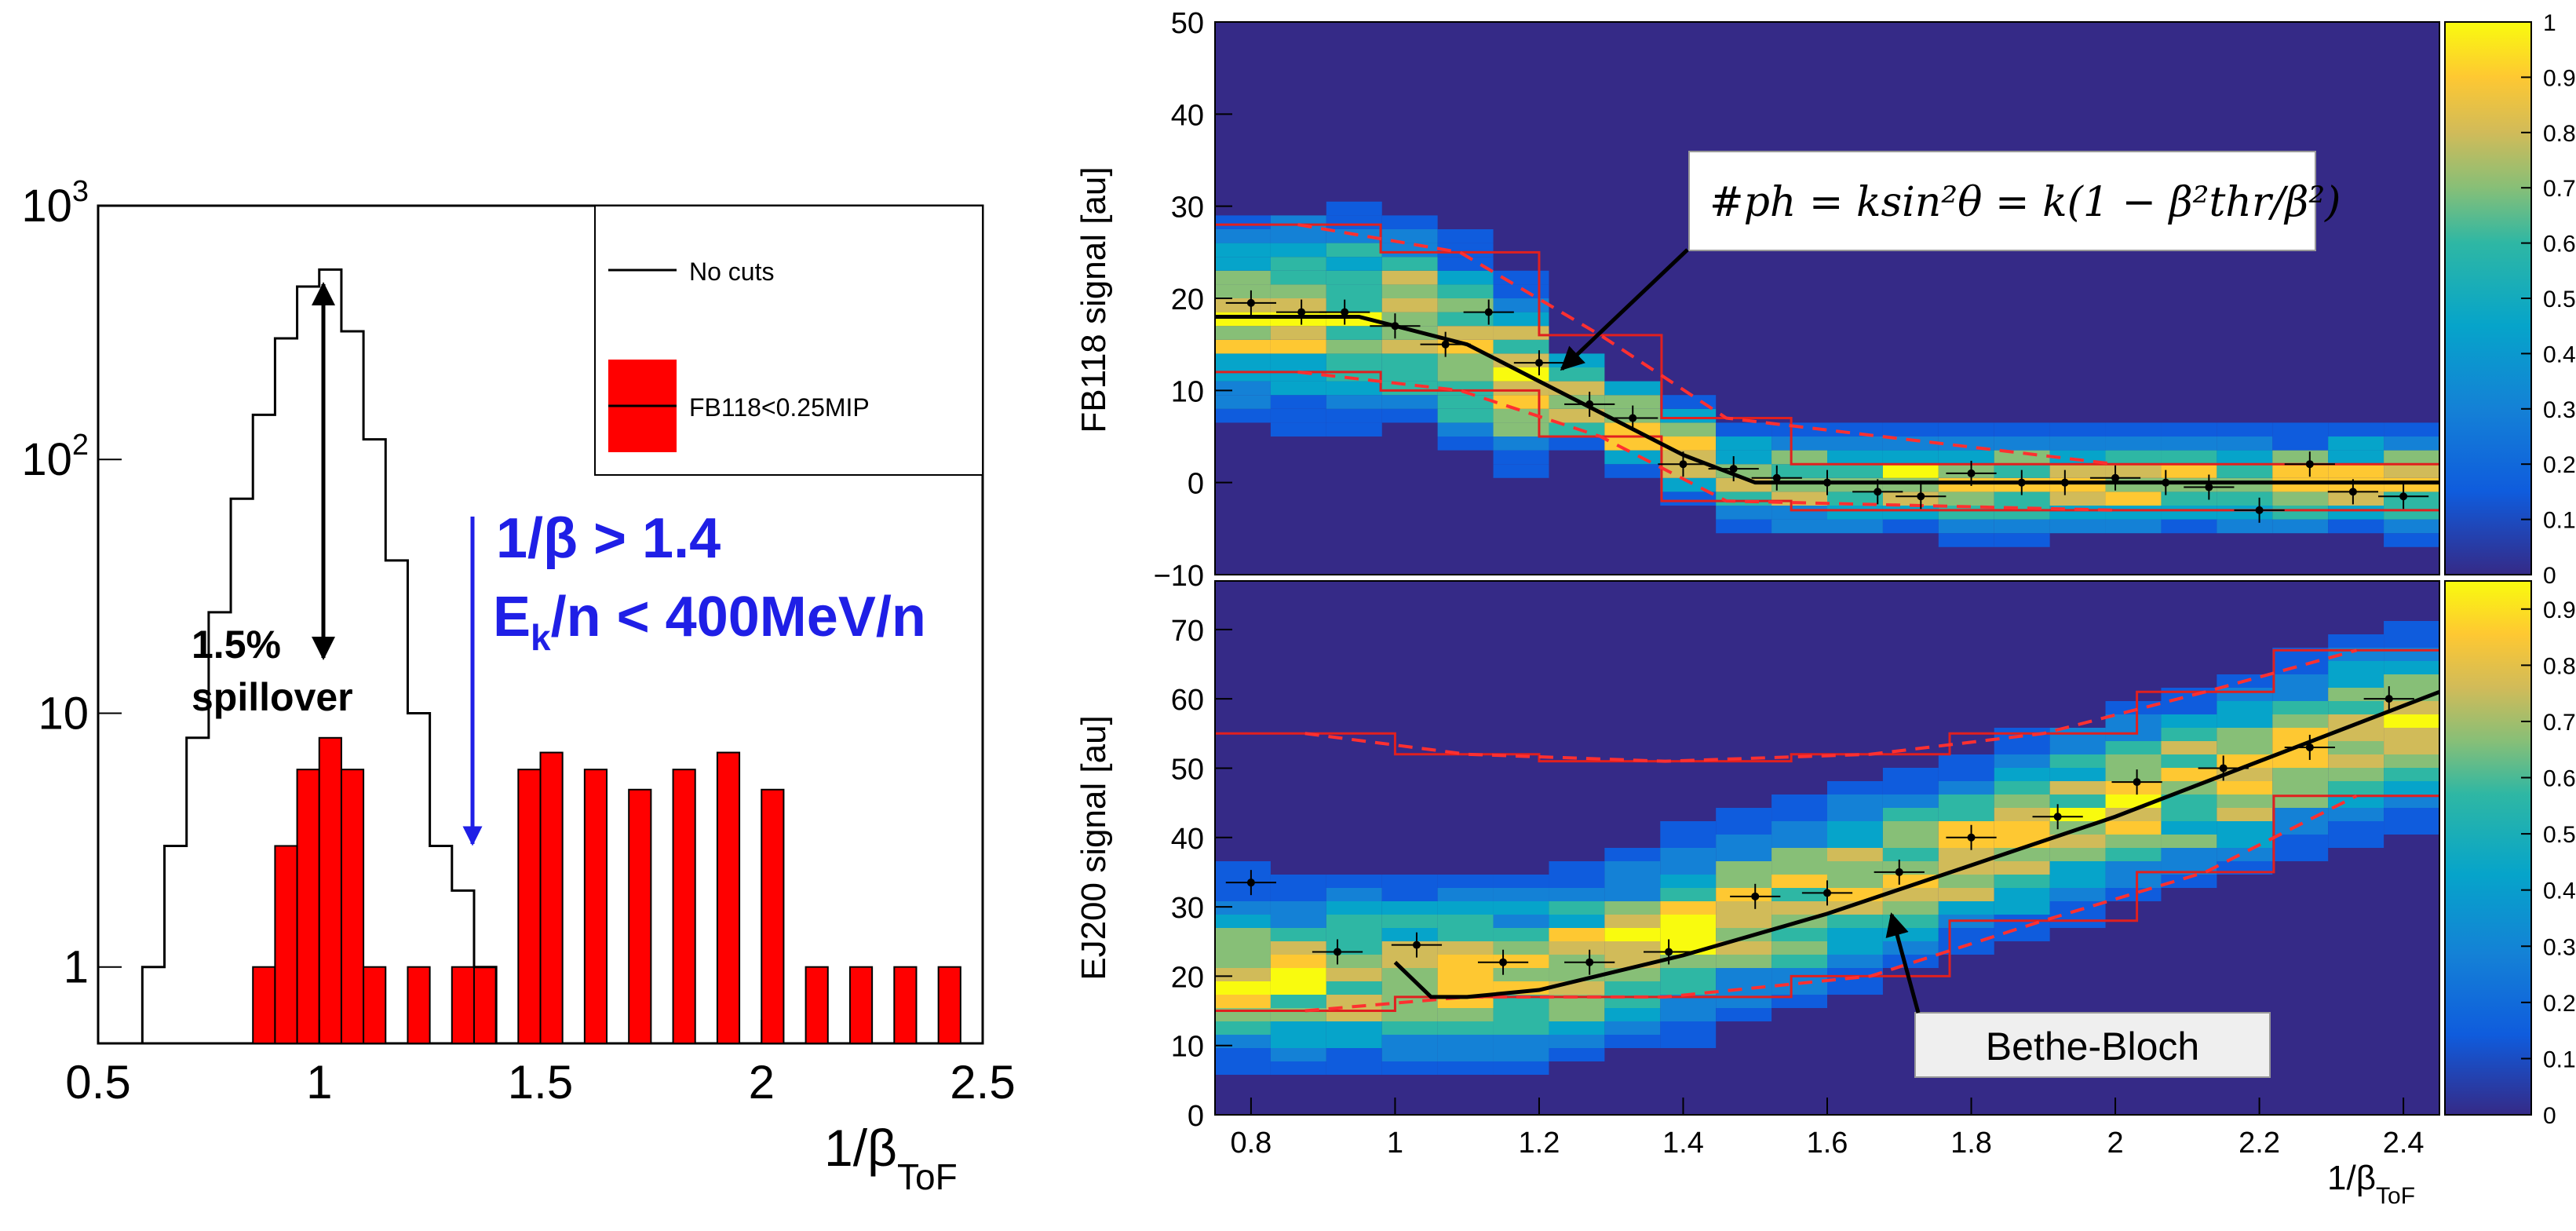 This screenshot has height=1231, width=2576. I want to click on cbar-tick-label: 0.9, so click(2559, 610).